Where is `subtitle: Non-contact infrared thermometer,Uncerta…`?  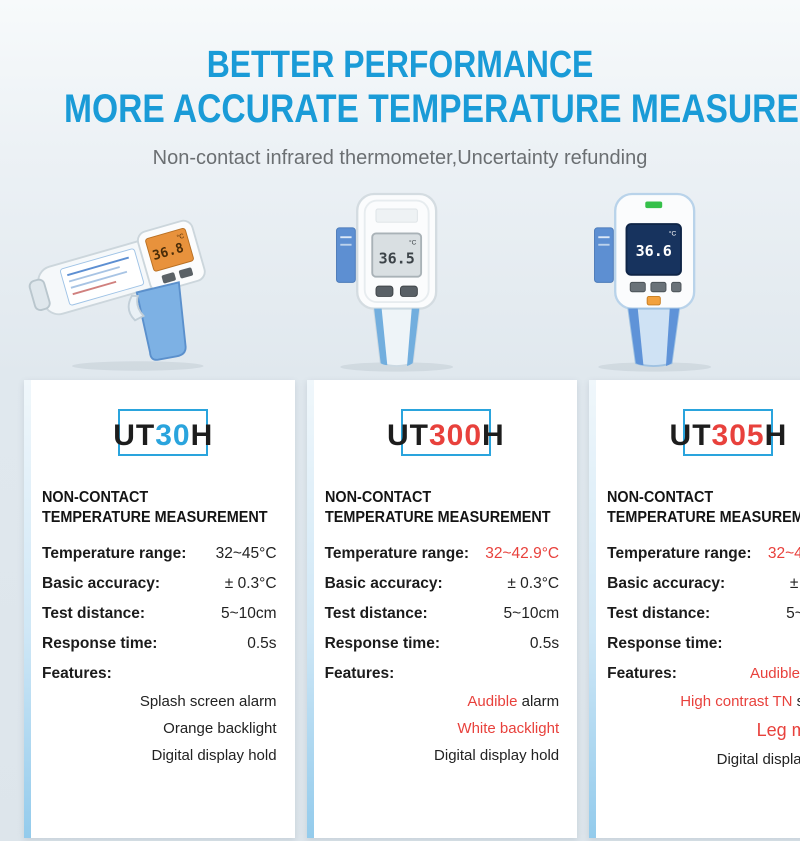 subtitle: Non-contact infrared thermometer,Uncerta… is located at coordinates (400, 158).